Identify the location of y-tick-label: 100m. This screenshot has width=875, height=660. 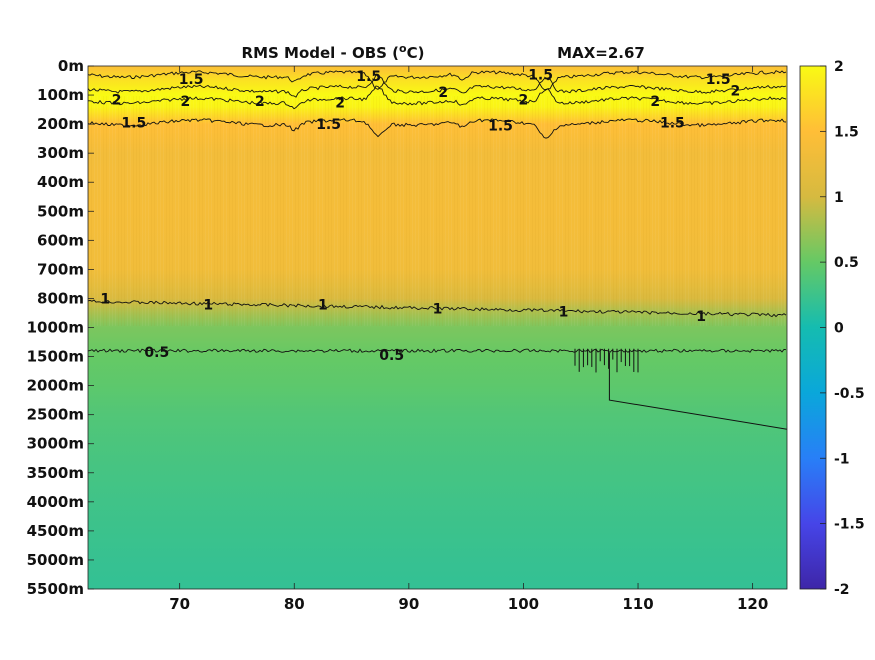
(60, 95).